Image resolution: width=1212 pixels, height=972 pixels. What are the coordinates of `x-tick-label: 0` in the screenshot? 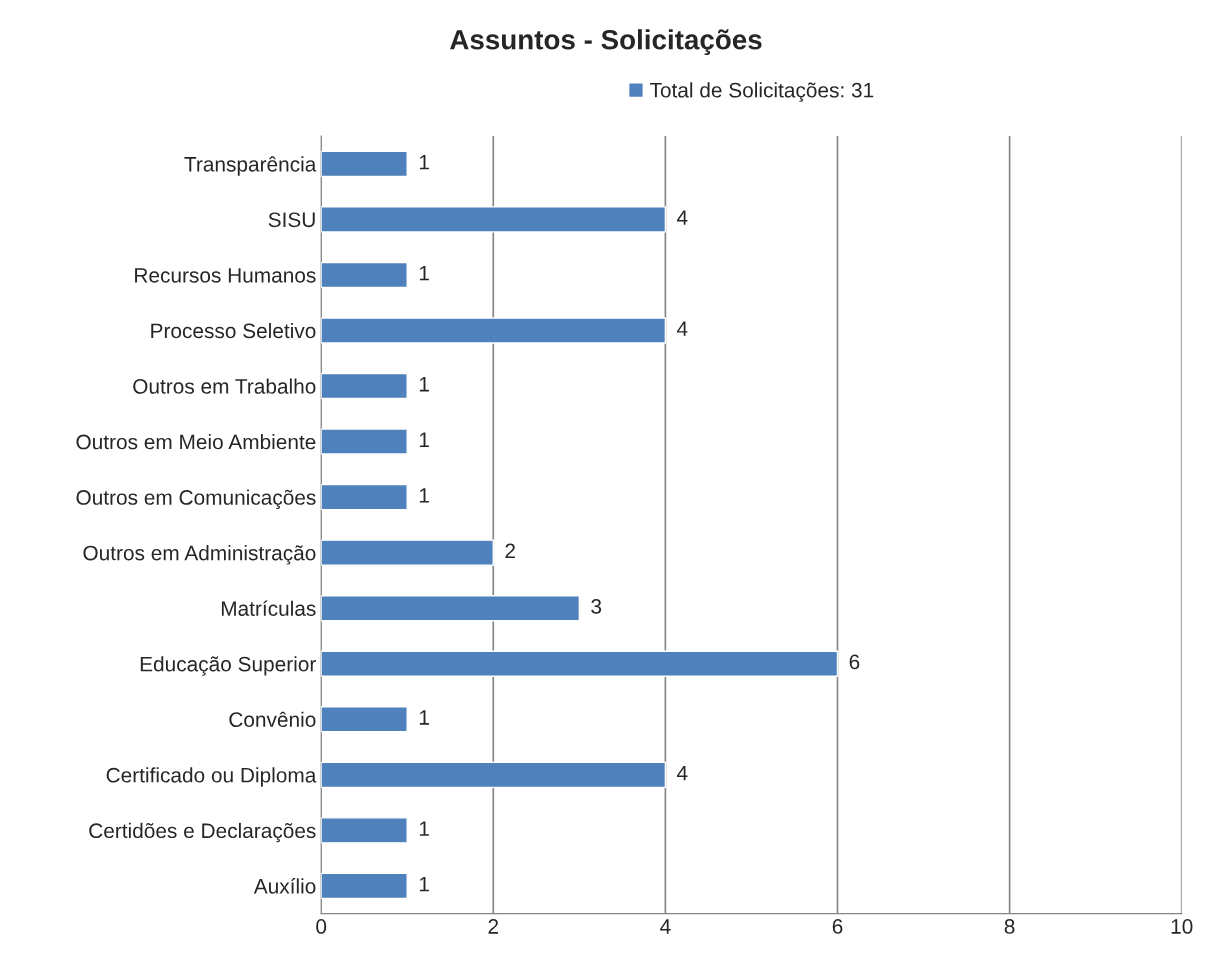 It's located at (321, 926).